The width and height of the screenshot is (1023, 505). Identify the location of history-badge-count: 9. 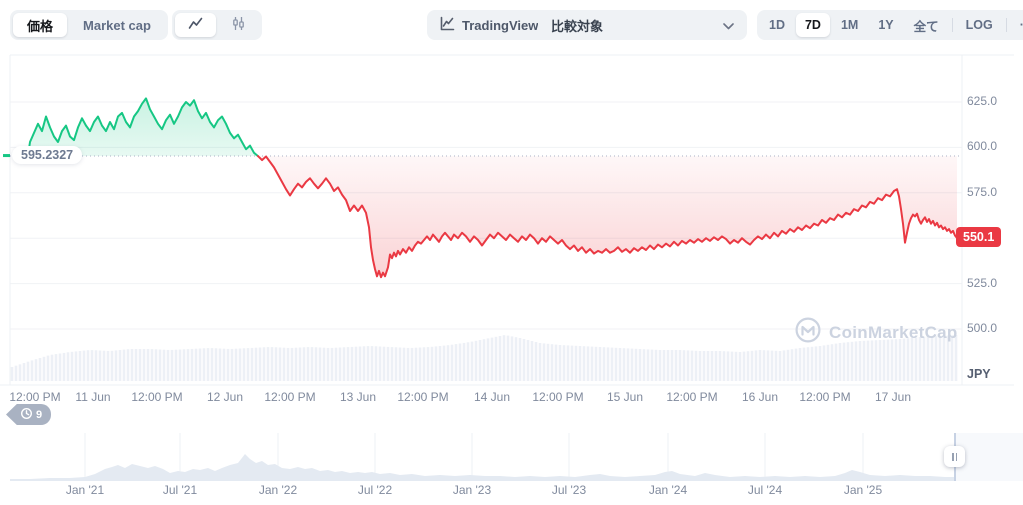
(39, 414).